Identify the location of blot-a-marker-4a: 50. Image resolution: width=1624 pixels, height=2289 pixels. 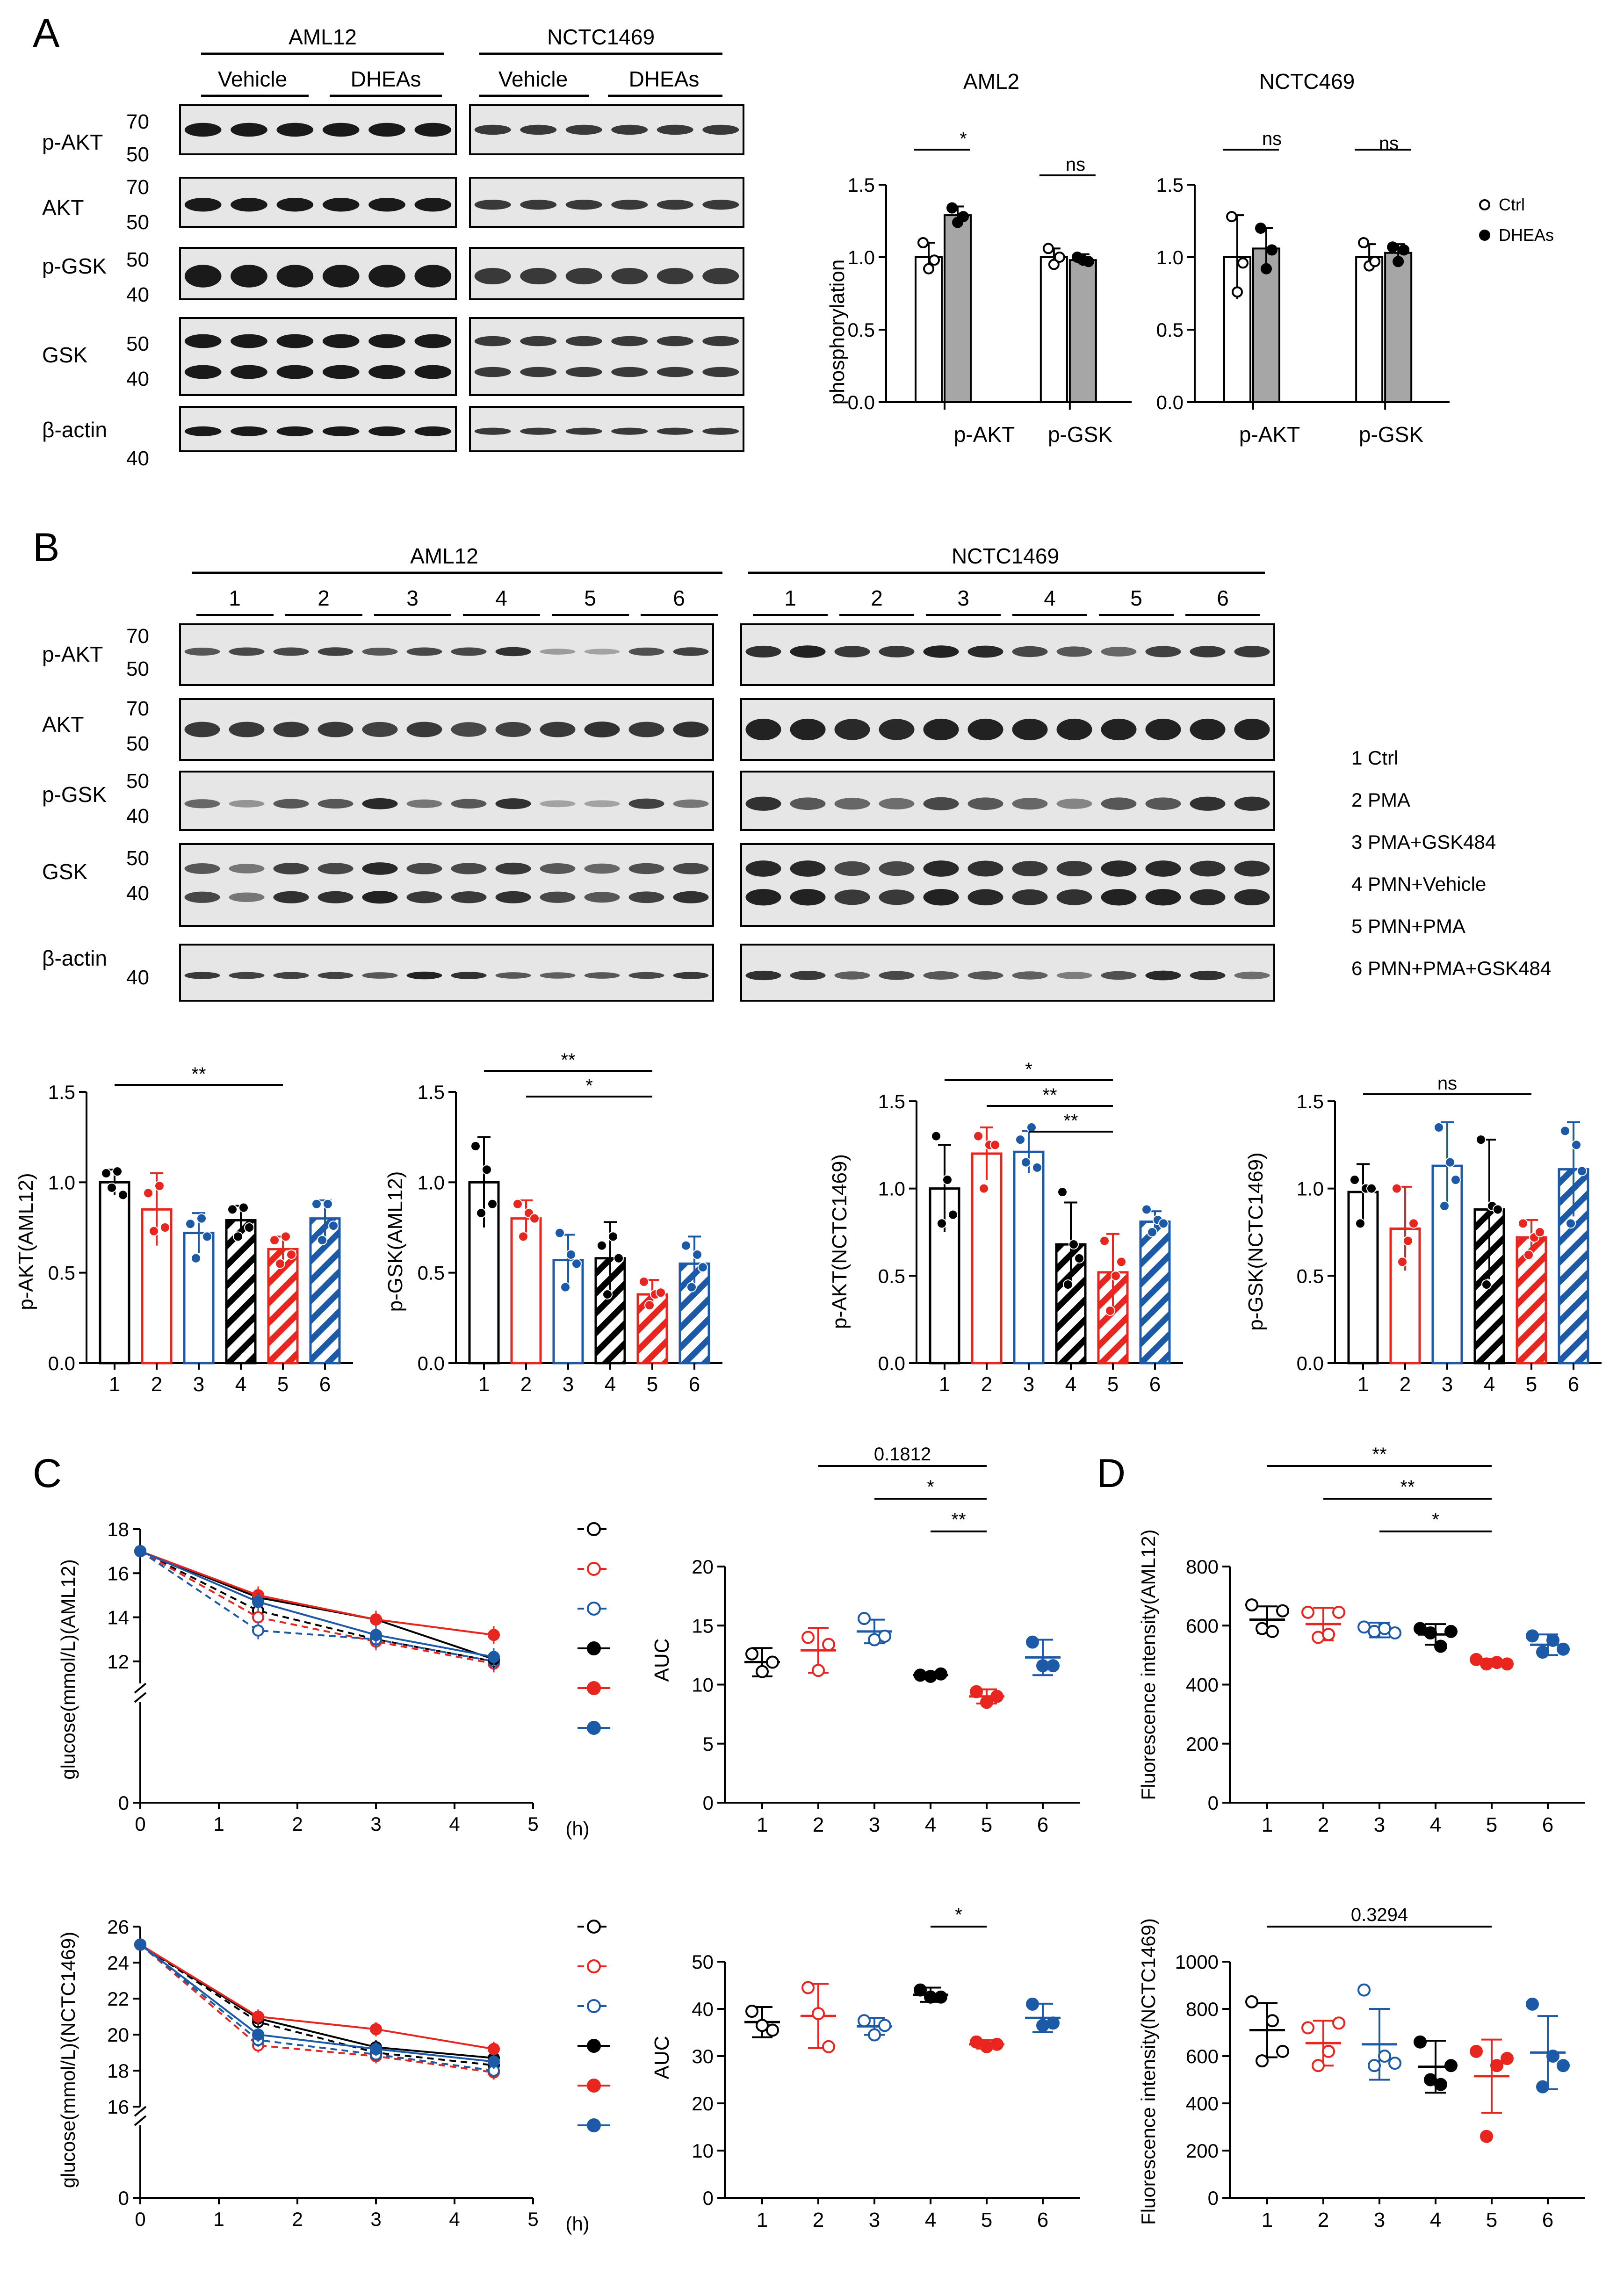
(137, 343).